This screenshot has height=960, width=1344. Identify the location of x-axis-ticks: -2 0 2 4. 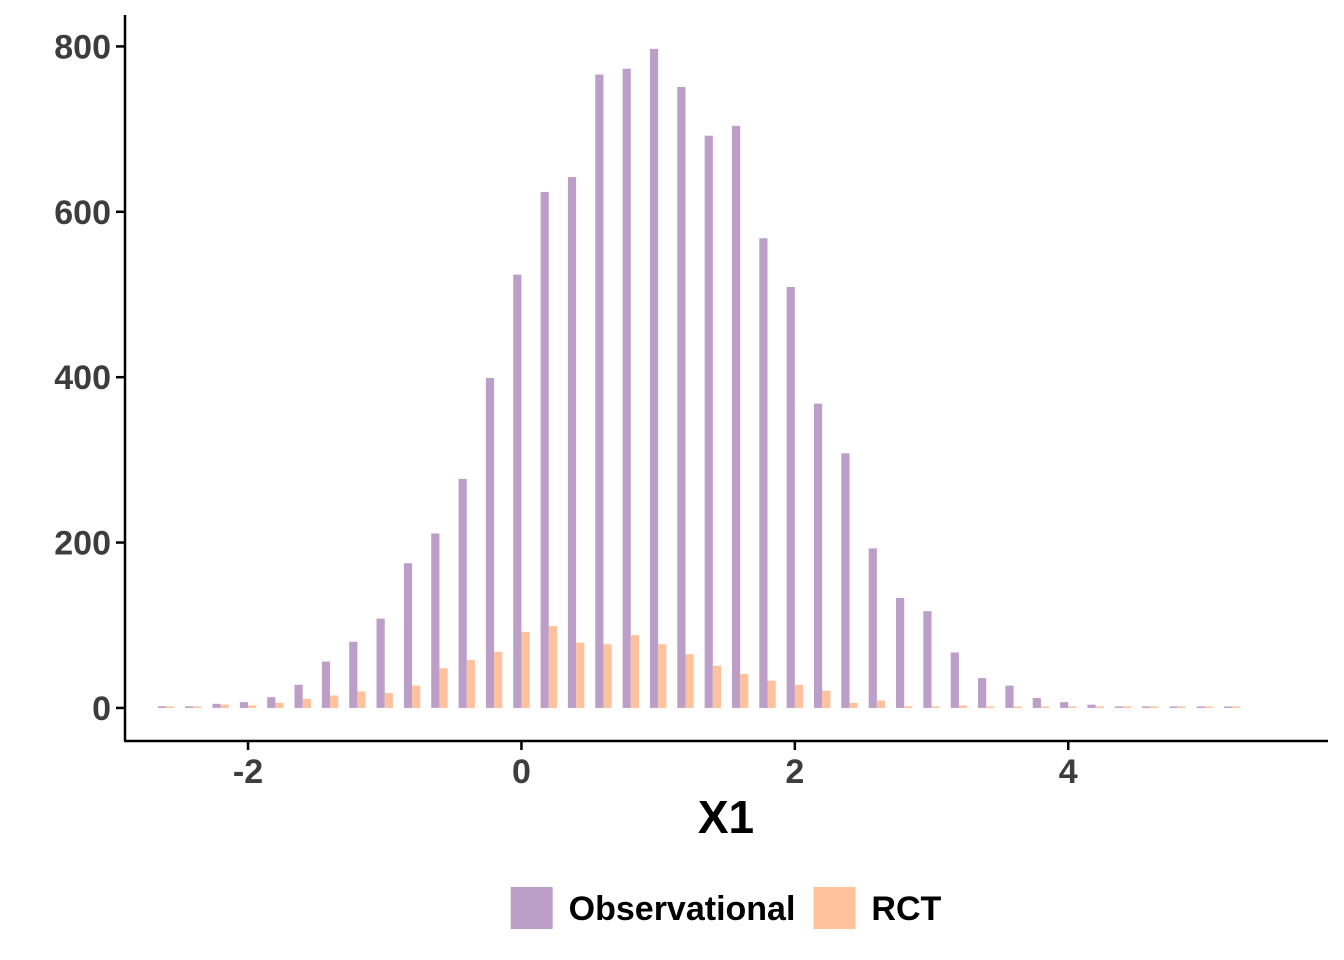
(655, 766).